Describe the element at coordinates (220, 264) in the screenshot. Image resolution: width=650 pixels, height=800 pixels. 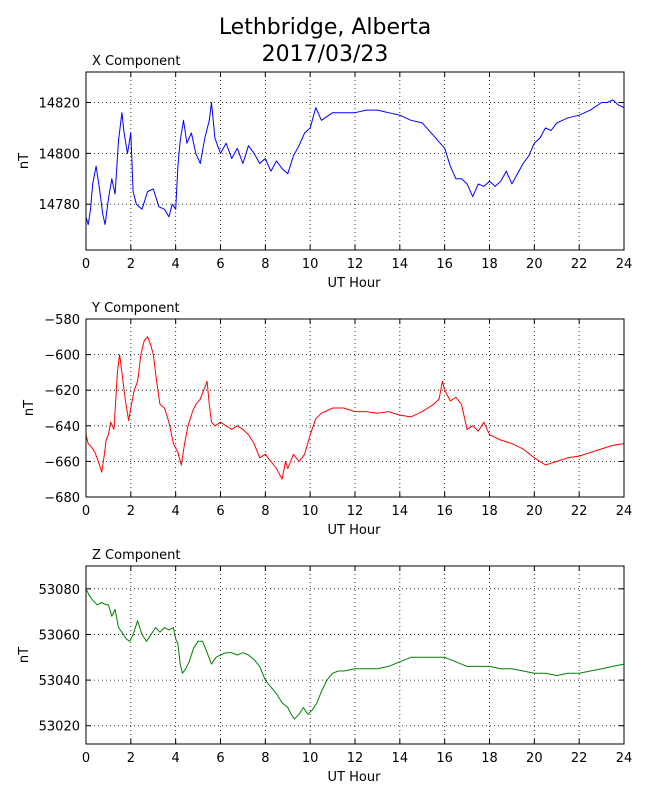
I see `x-component-xtick-label: 6` at that location.